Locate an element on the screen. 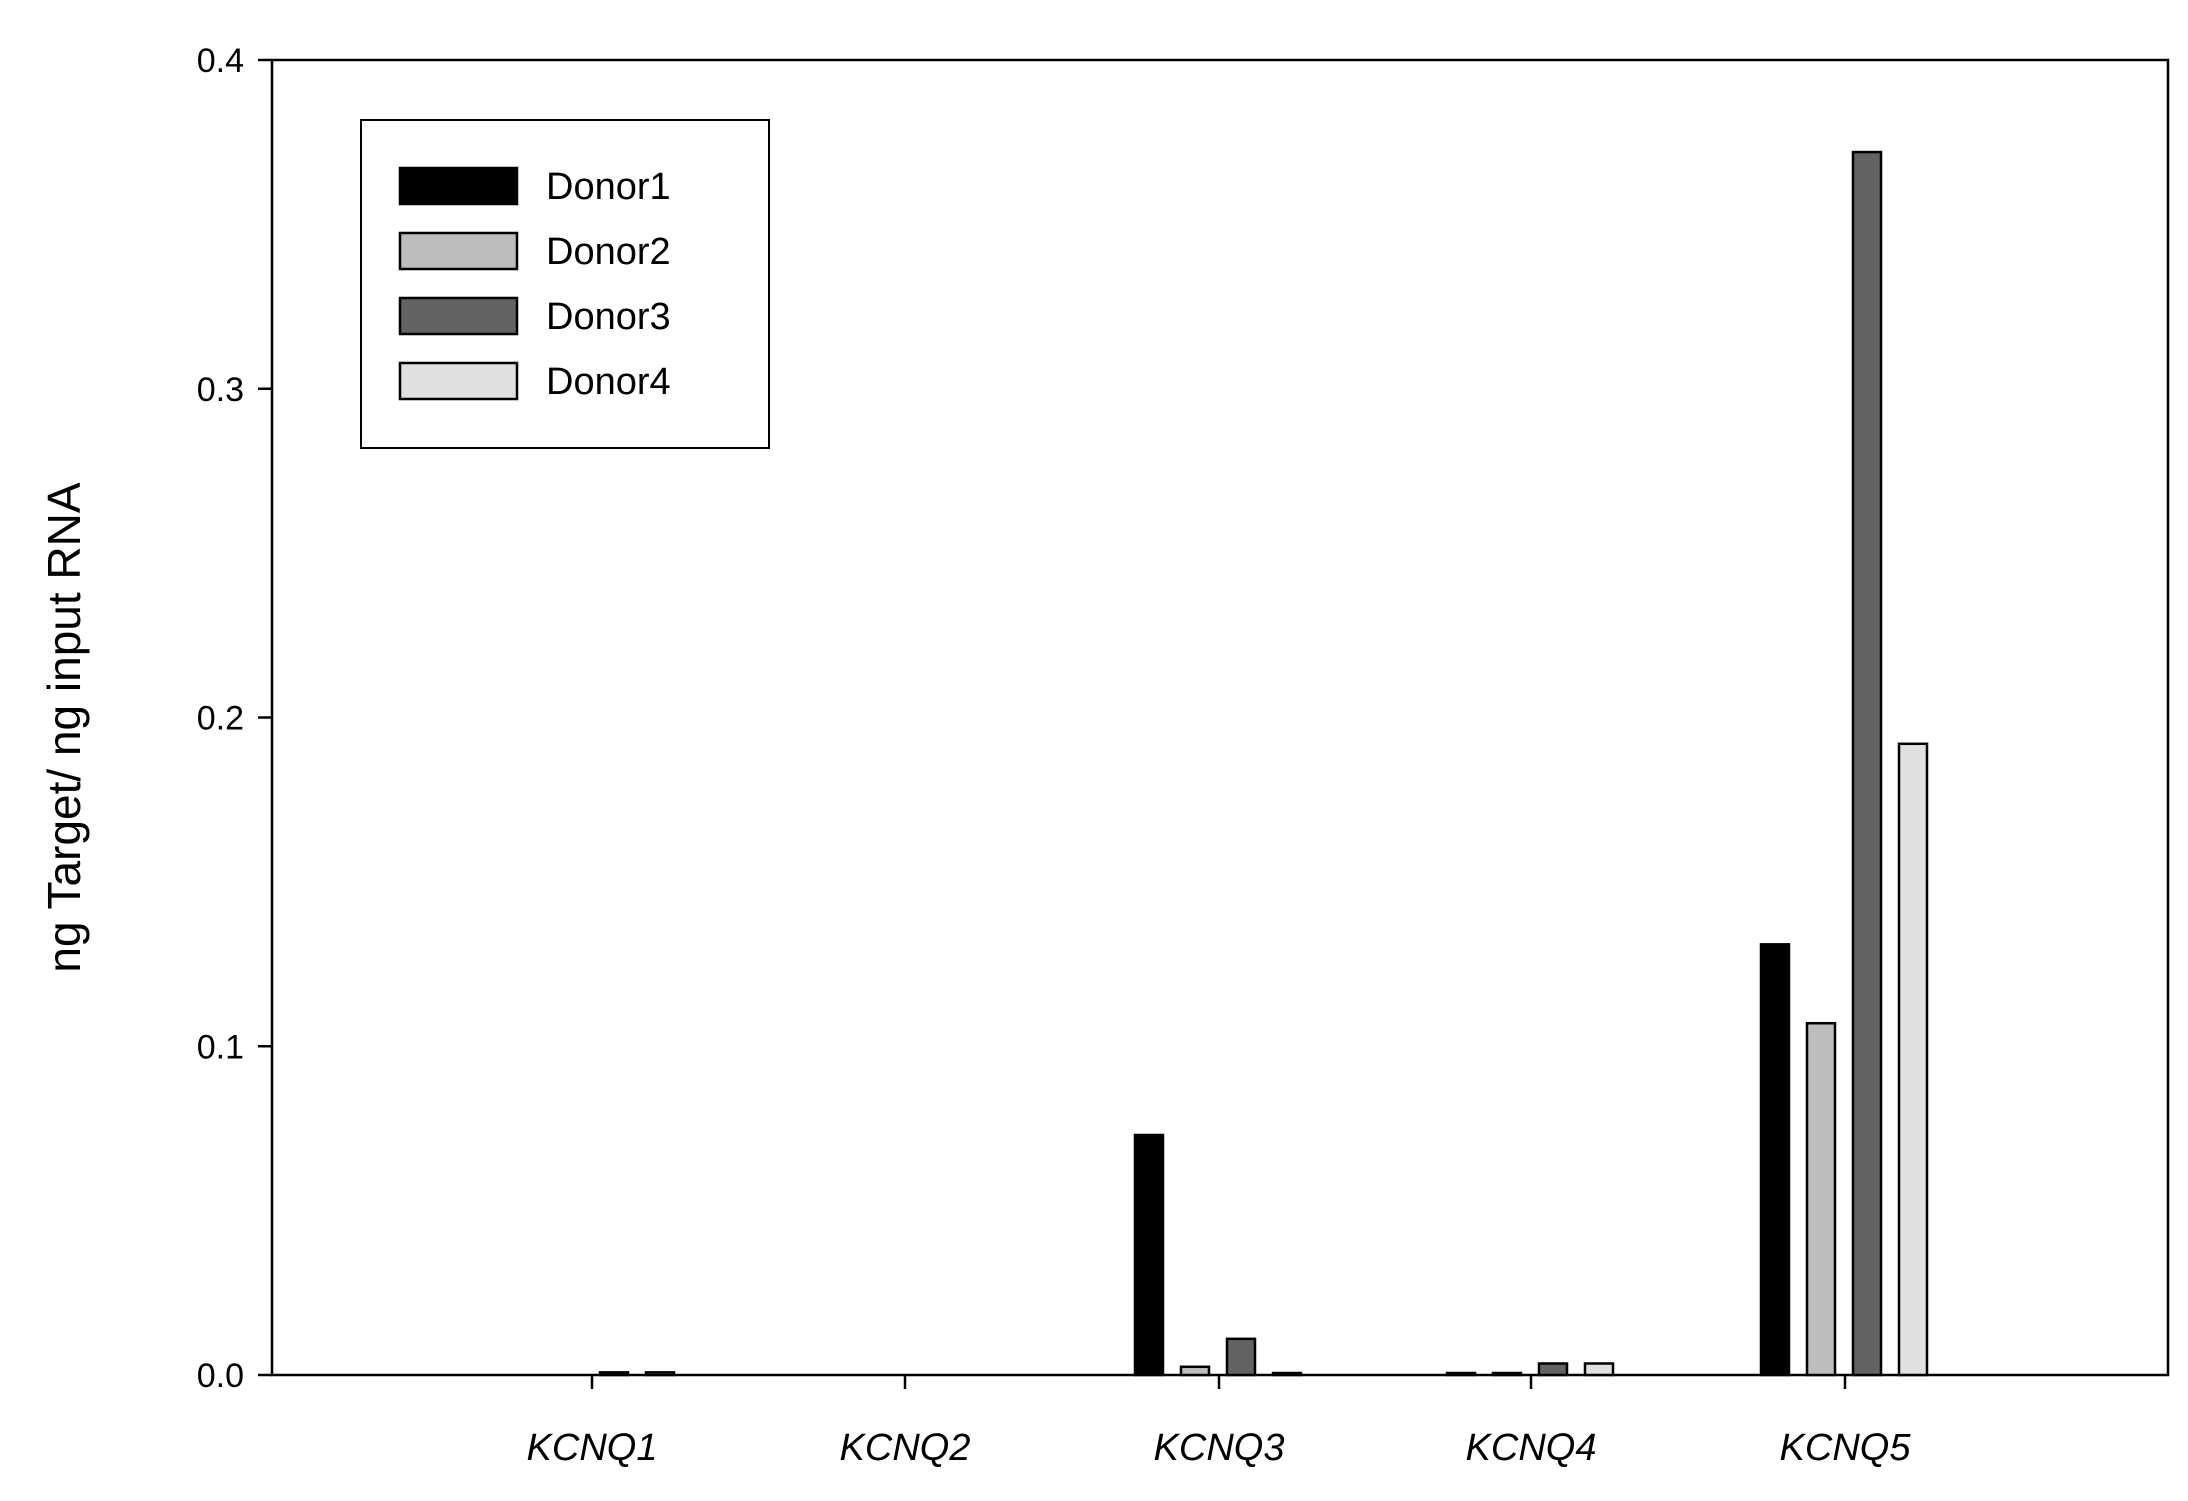  legend-label-donor4: Donor4 is located at coordinates (608, 382).